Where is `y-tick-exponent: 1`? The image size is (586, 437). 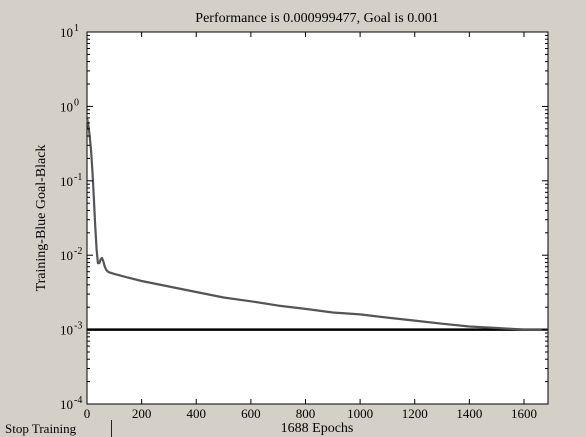 y-tick-exponent: 1 is located at coordinates (76, 28).